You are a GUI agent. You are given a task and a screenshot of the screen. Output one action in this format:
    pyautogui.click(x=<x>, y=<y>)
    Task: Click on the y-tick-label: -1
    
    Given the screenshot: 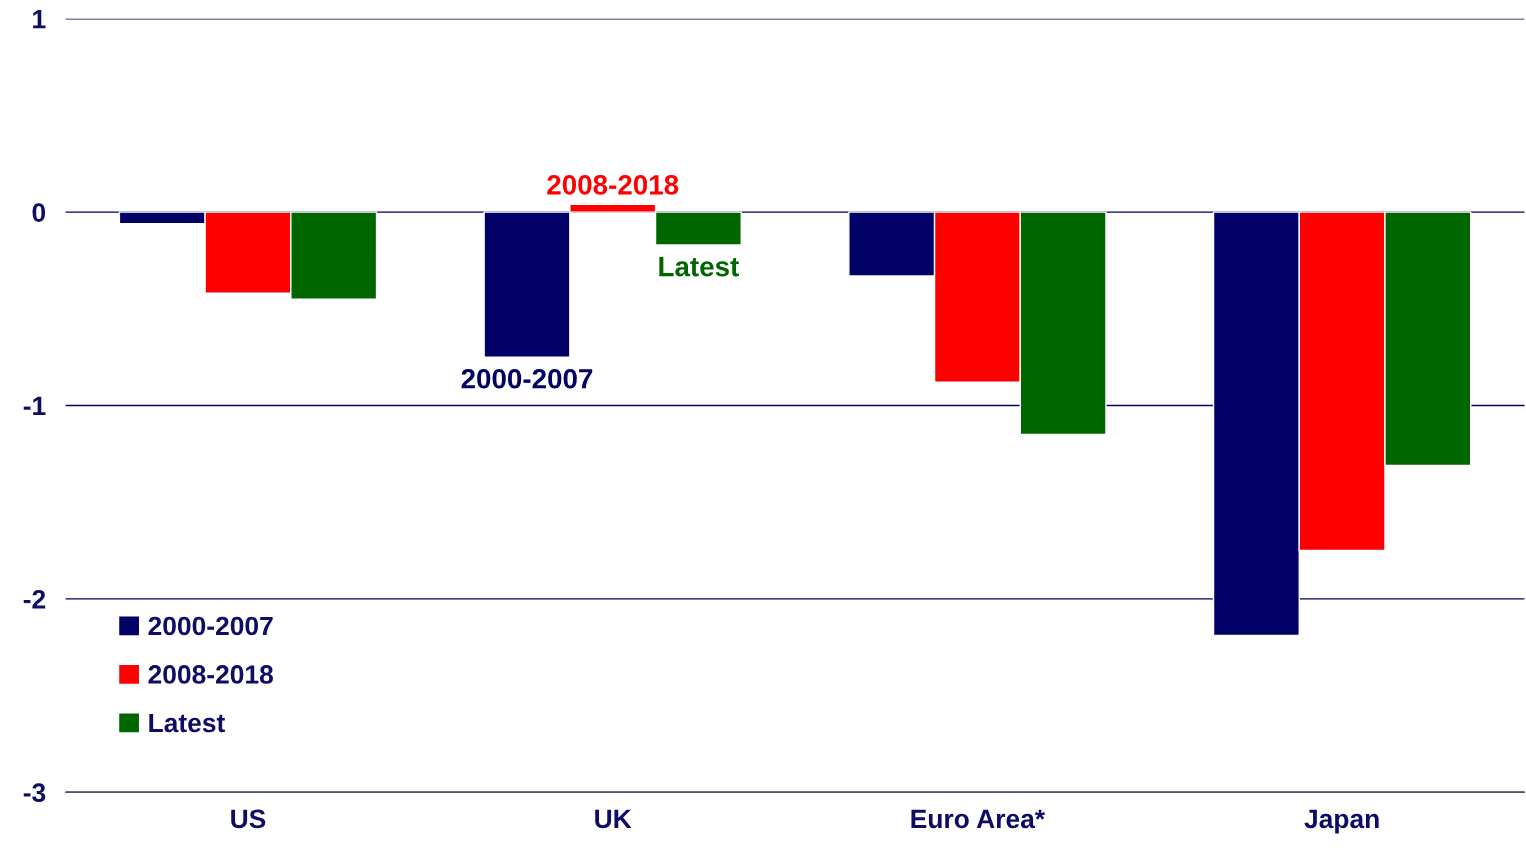 What is the action you would take?
    pyautogui.click(x=34, y=406)
    